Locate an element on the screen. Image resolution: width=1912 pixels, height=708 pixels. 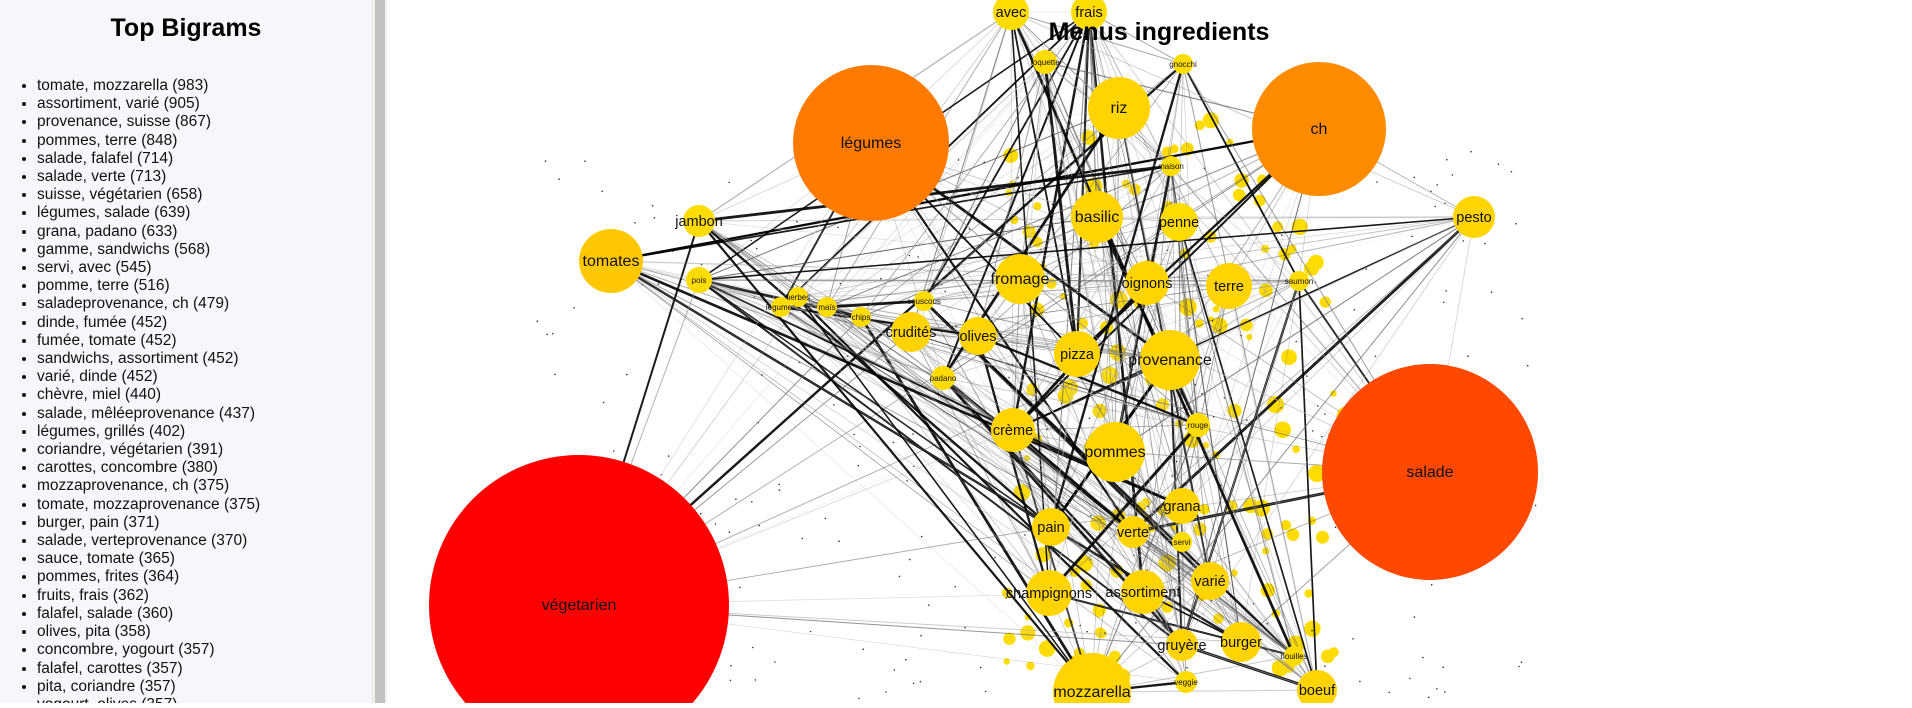
graph-node: provenance is located at coordinates (1170, 360).